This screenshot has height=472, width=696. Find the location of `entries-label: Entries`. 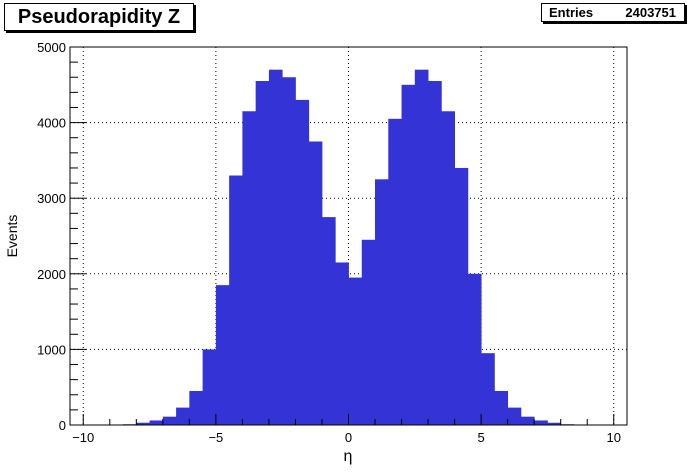

entries-label: Entries is located at coordinates (571, 12).